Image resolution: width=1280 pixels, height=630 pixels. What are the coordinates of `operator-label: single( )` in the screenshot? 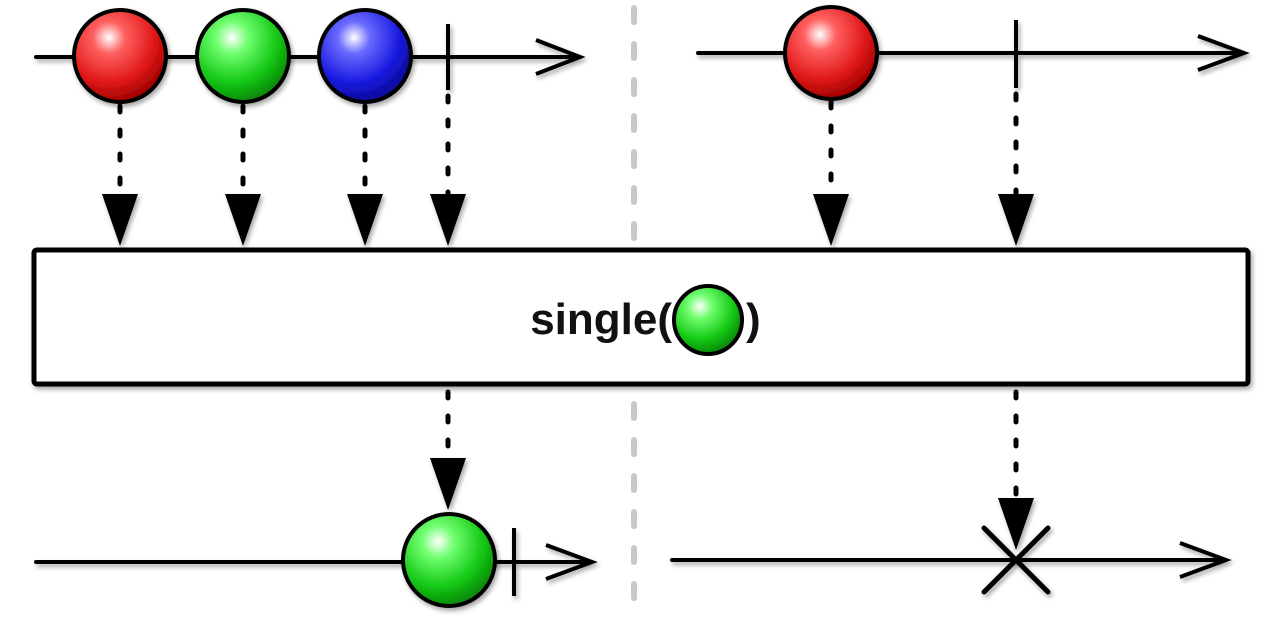 It's located at (645, 320).